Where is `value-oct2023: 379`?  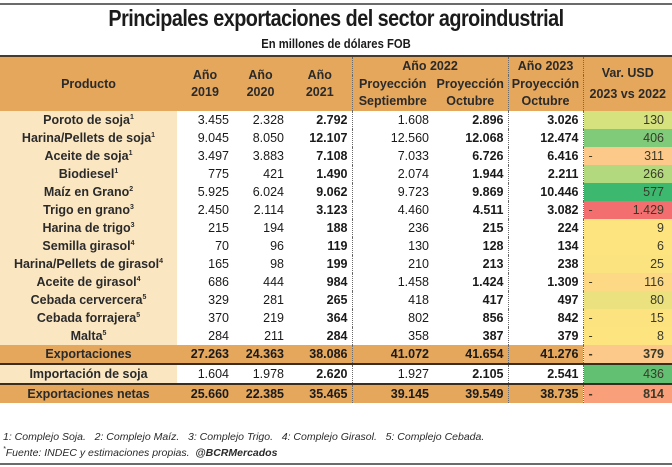
value-oct2023: 379 is located at coordinates (546, 336).